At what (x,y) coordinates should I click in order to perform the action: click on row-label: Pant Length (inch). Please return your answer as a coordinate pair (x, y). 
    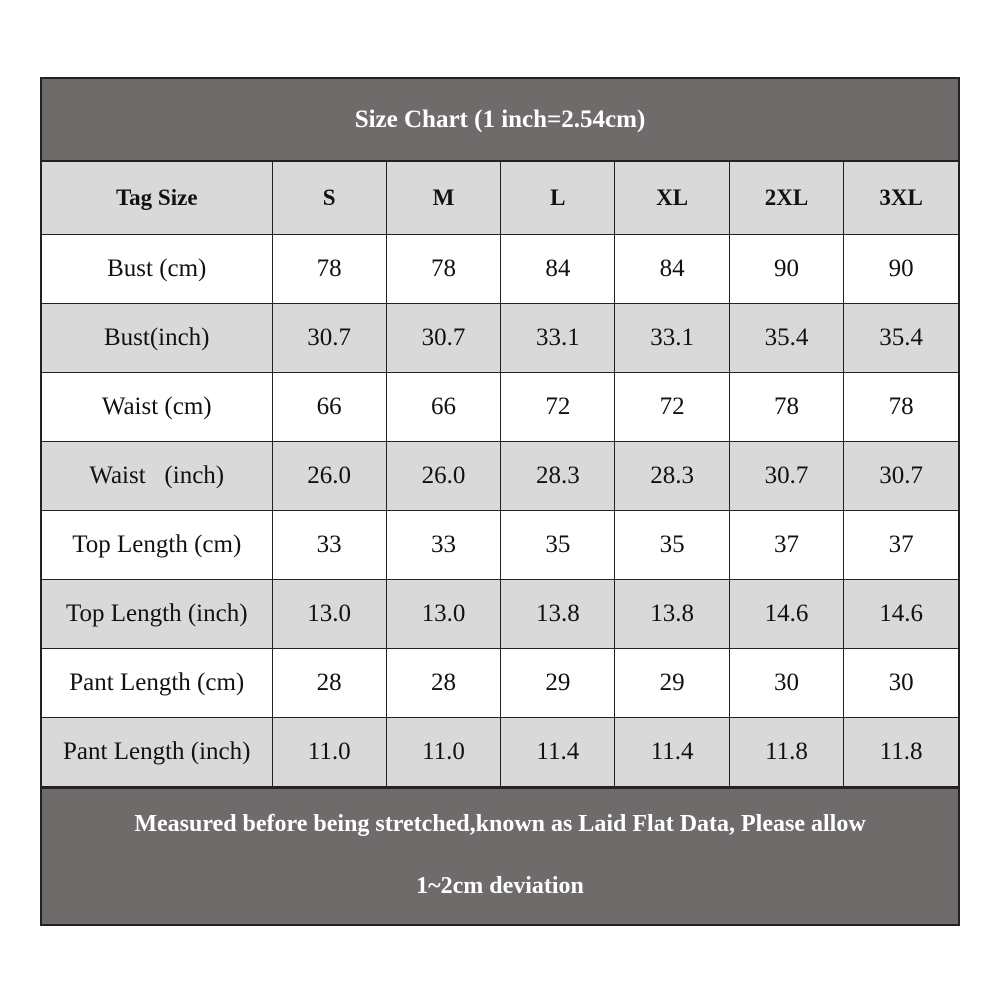
    Looking at the image, I should click on (157, 752).